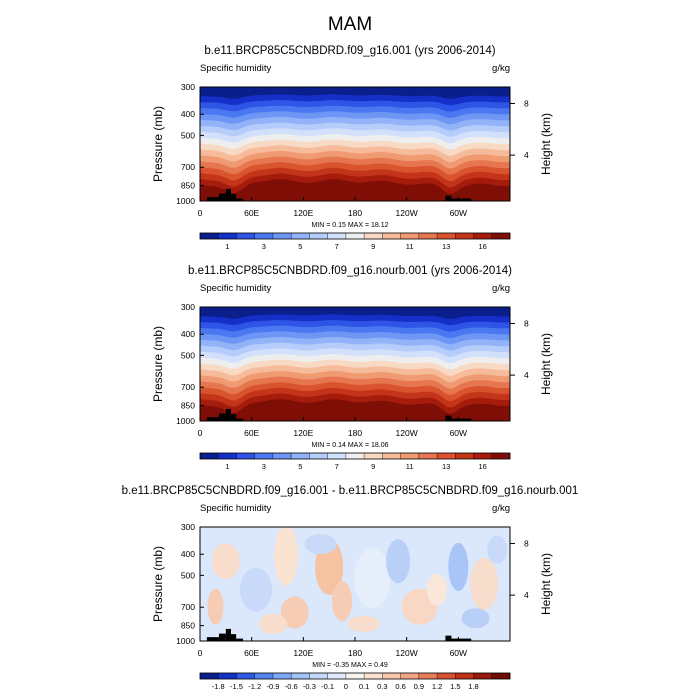 The image size is (700, 700). Describe the element at coordinates (346, 686) in the screenshot. I see `colorbar-label: 0` at that location.